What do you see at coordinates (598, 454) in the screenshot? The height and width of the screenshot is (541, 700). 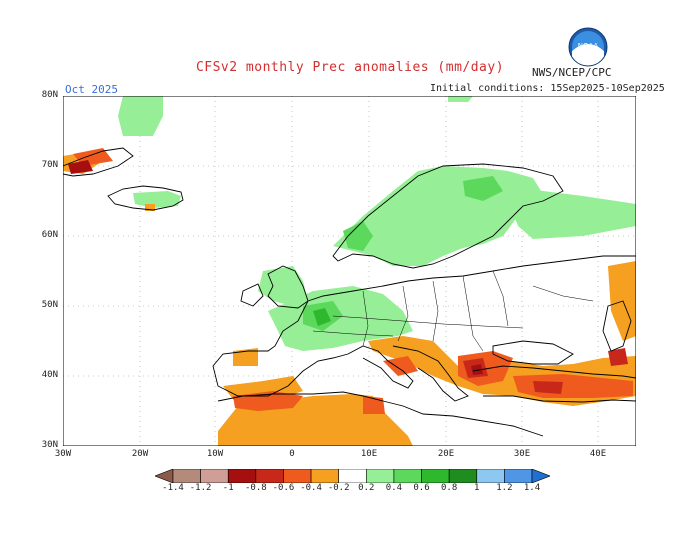 I see `lon-label: 40E` at bounding box center [598, 454].